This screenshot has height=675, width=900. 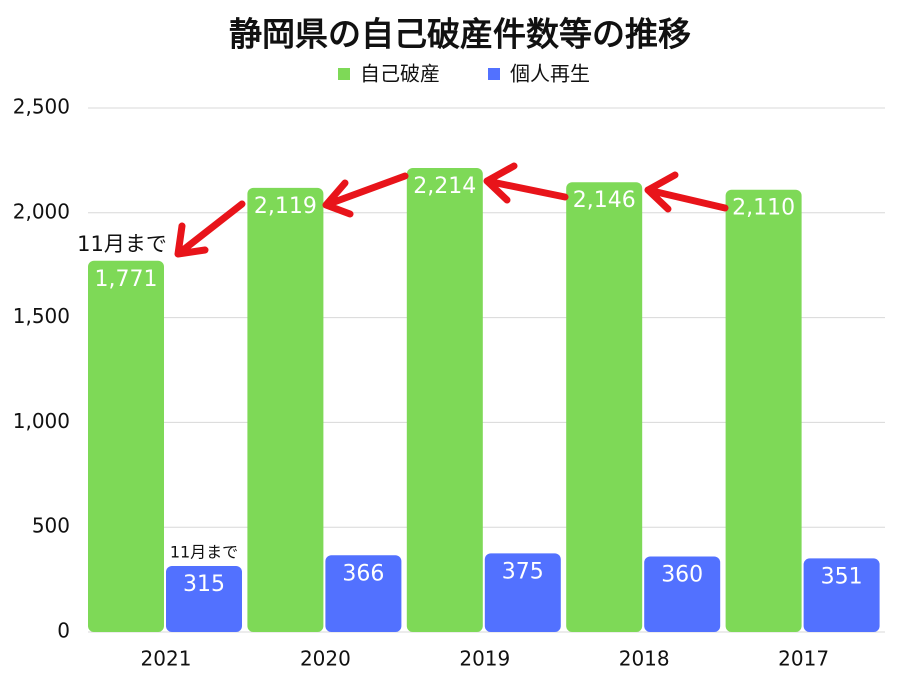 I want to click on value-label: 375, so click(x=523, y=571).